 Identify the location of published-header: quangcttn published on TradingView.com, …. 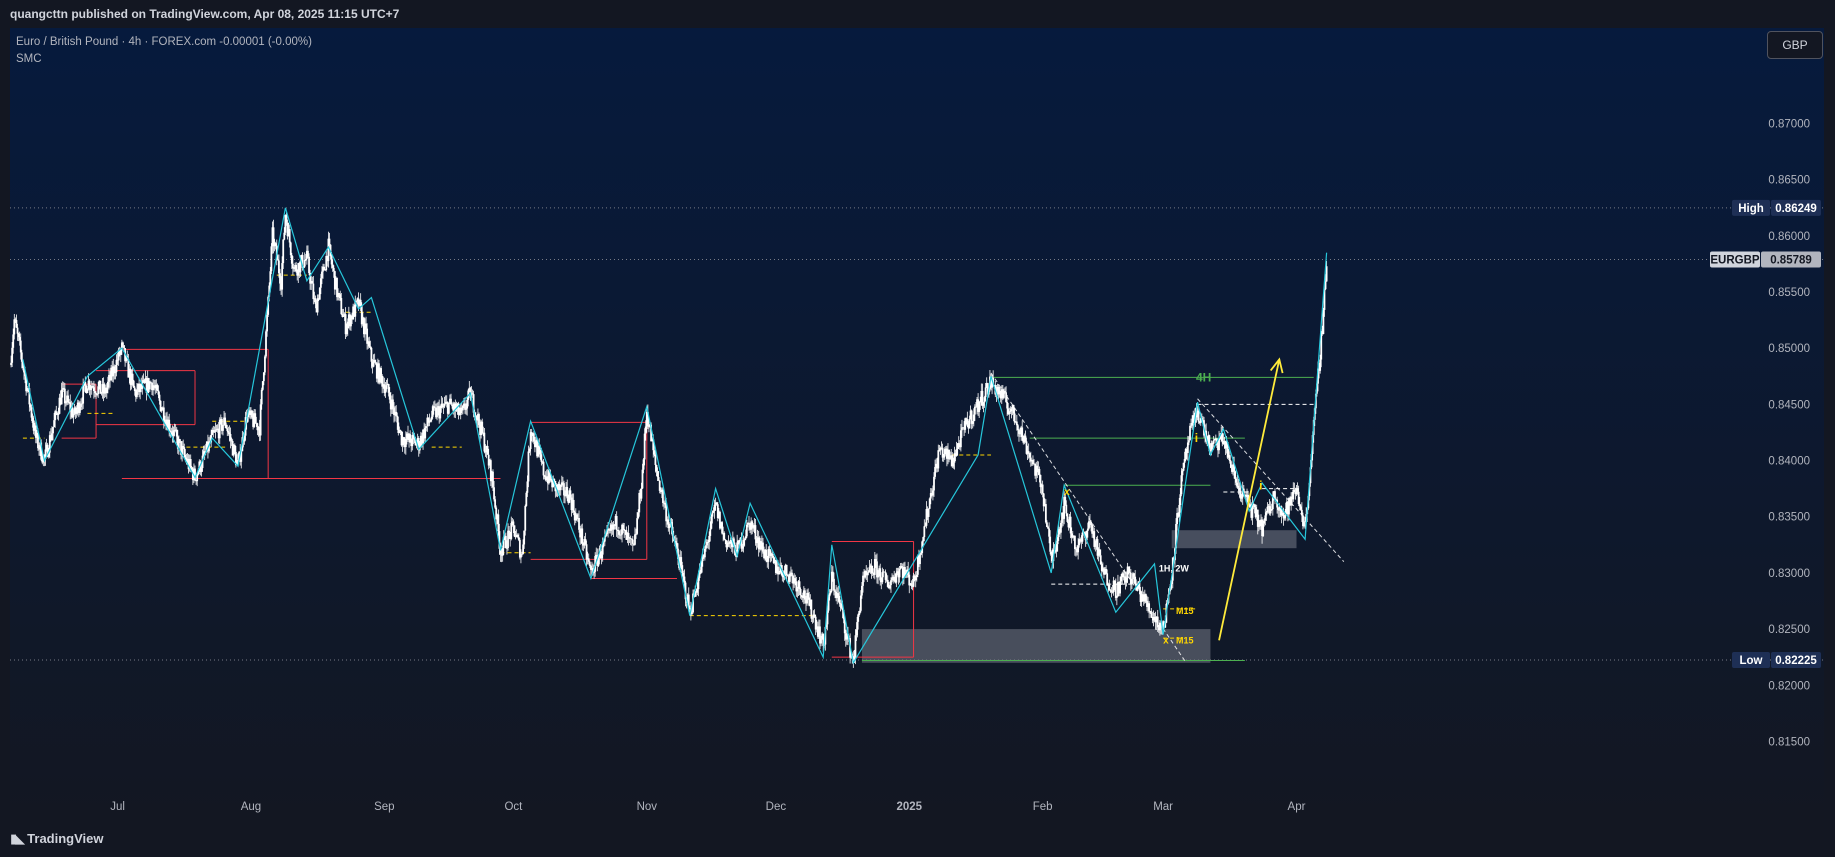
(917, 14).